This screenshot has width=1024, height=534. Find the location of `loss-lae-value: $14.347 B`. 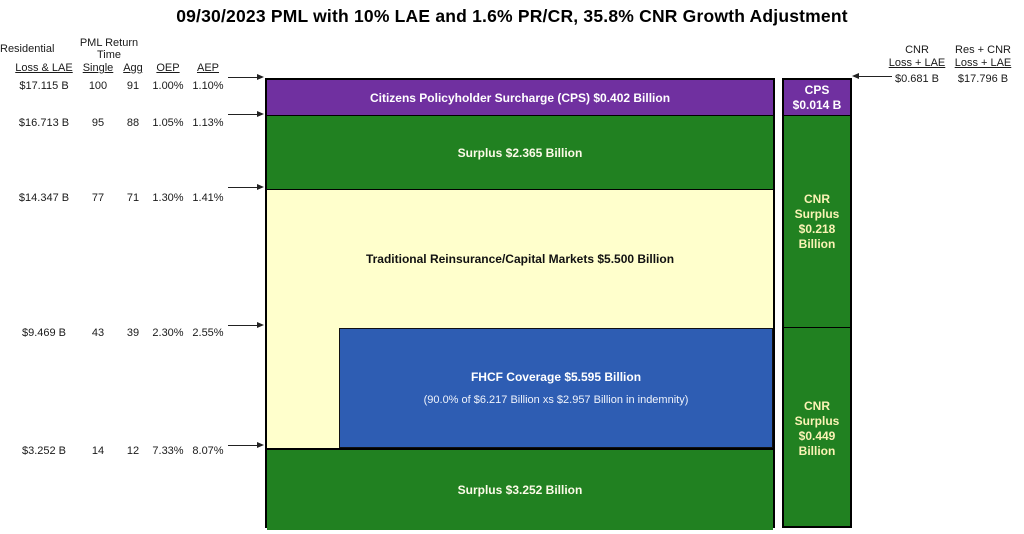

loss-lae-value: $14.347 B is located at coordinates (44, 198).